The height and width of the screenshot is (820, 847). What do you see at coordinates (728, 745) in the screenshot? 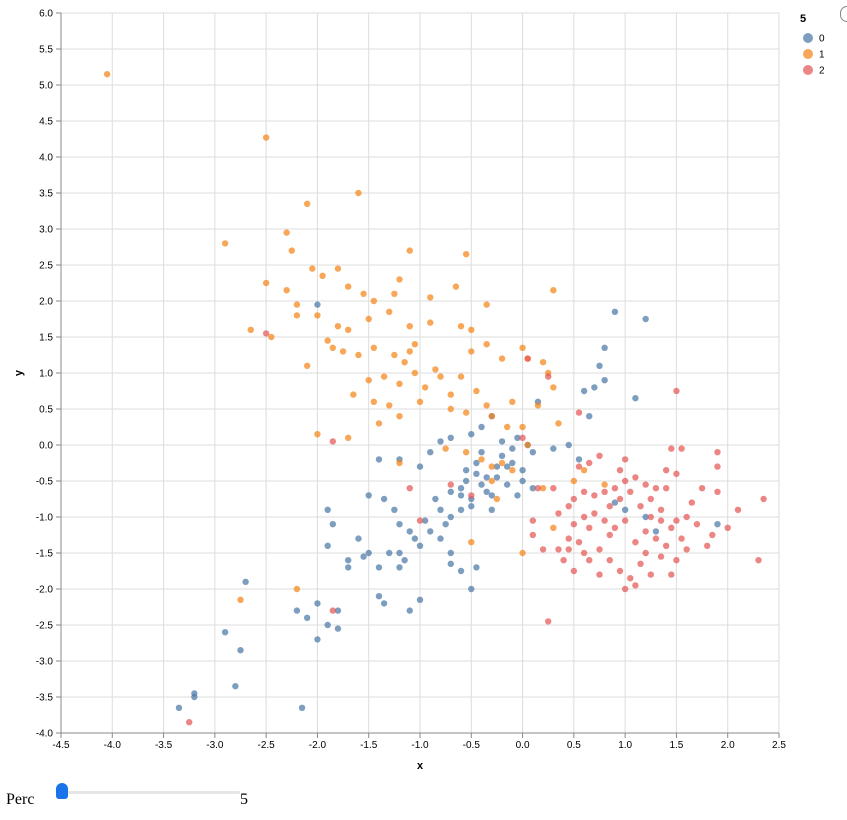
I see `x-tick-label: 2.0` at bounding box center [728, 745].